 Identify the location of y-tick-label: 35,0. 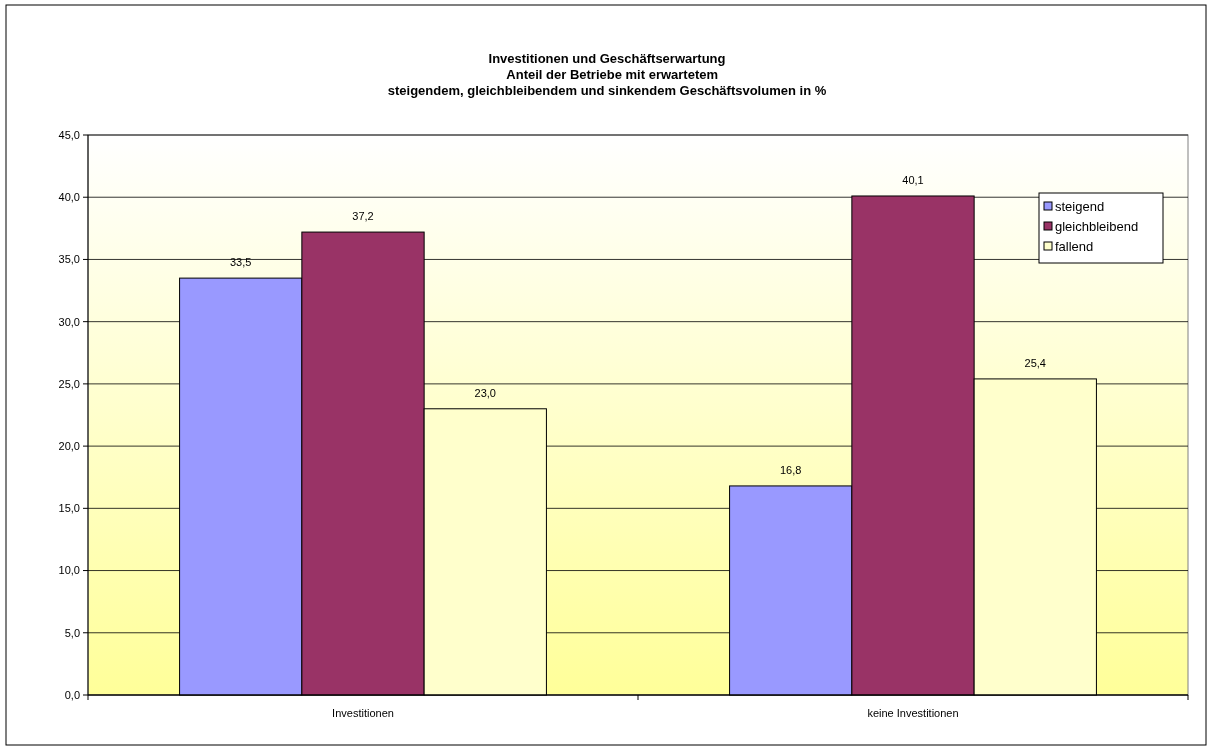
(69, 259).